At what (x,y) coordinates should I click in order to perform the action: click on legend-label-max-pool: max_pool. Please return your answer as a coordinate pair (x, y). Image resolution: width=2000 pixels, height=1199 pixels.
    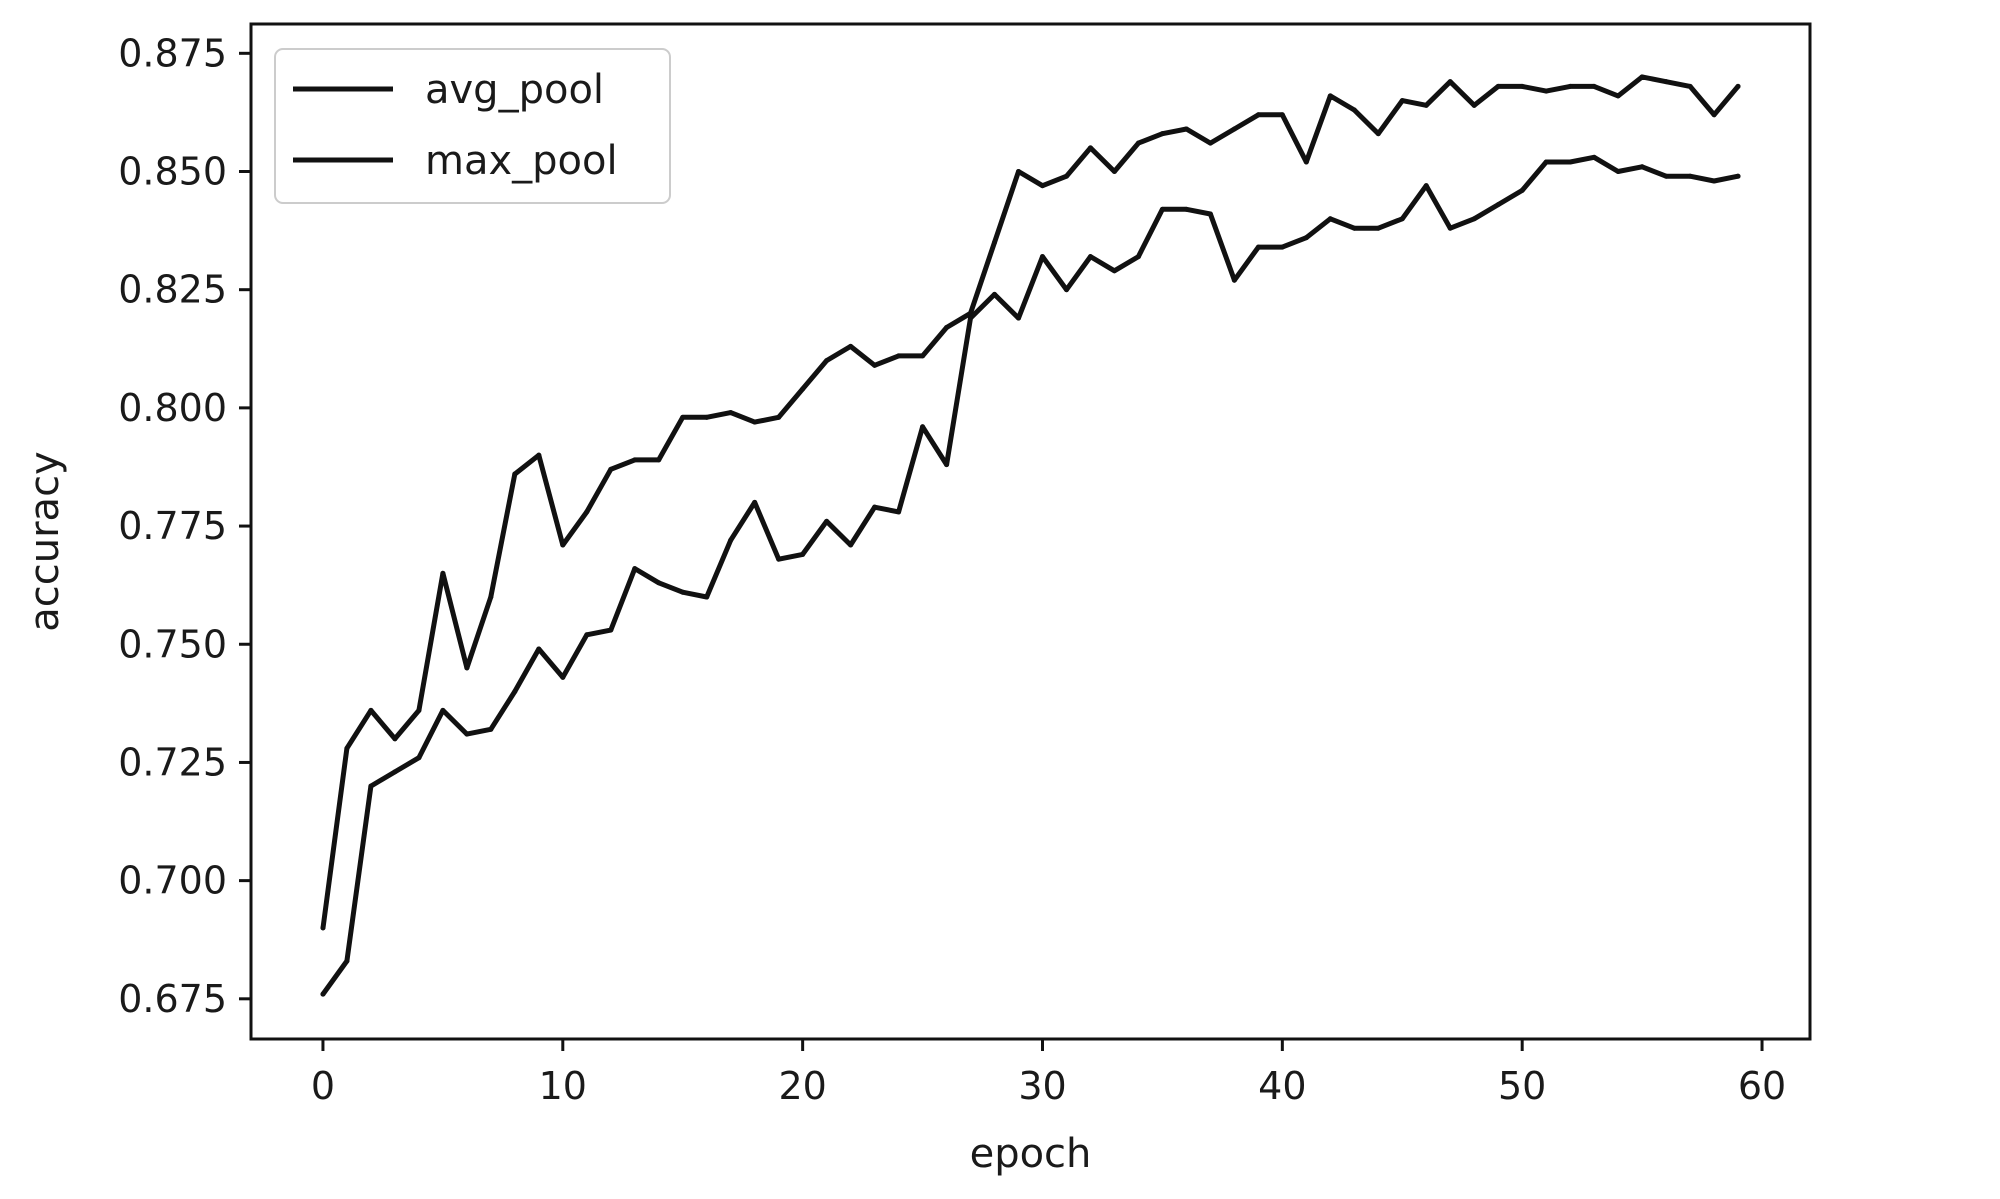
    Looking at the image, I should click on (521, 161).